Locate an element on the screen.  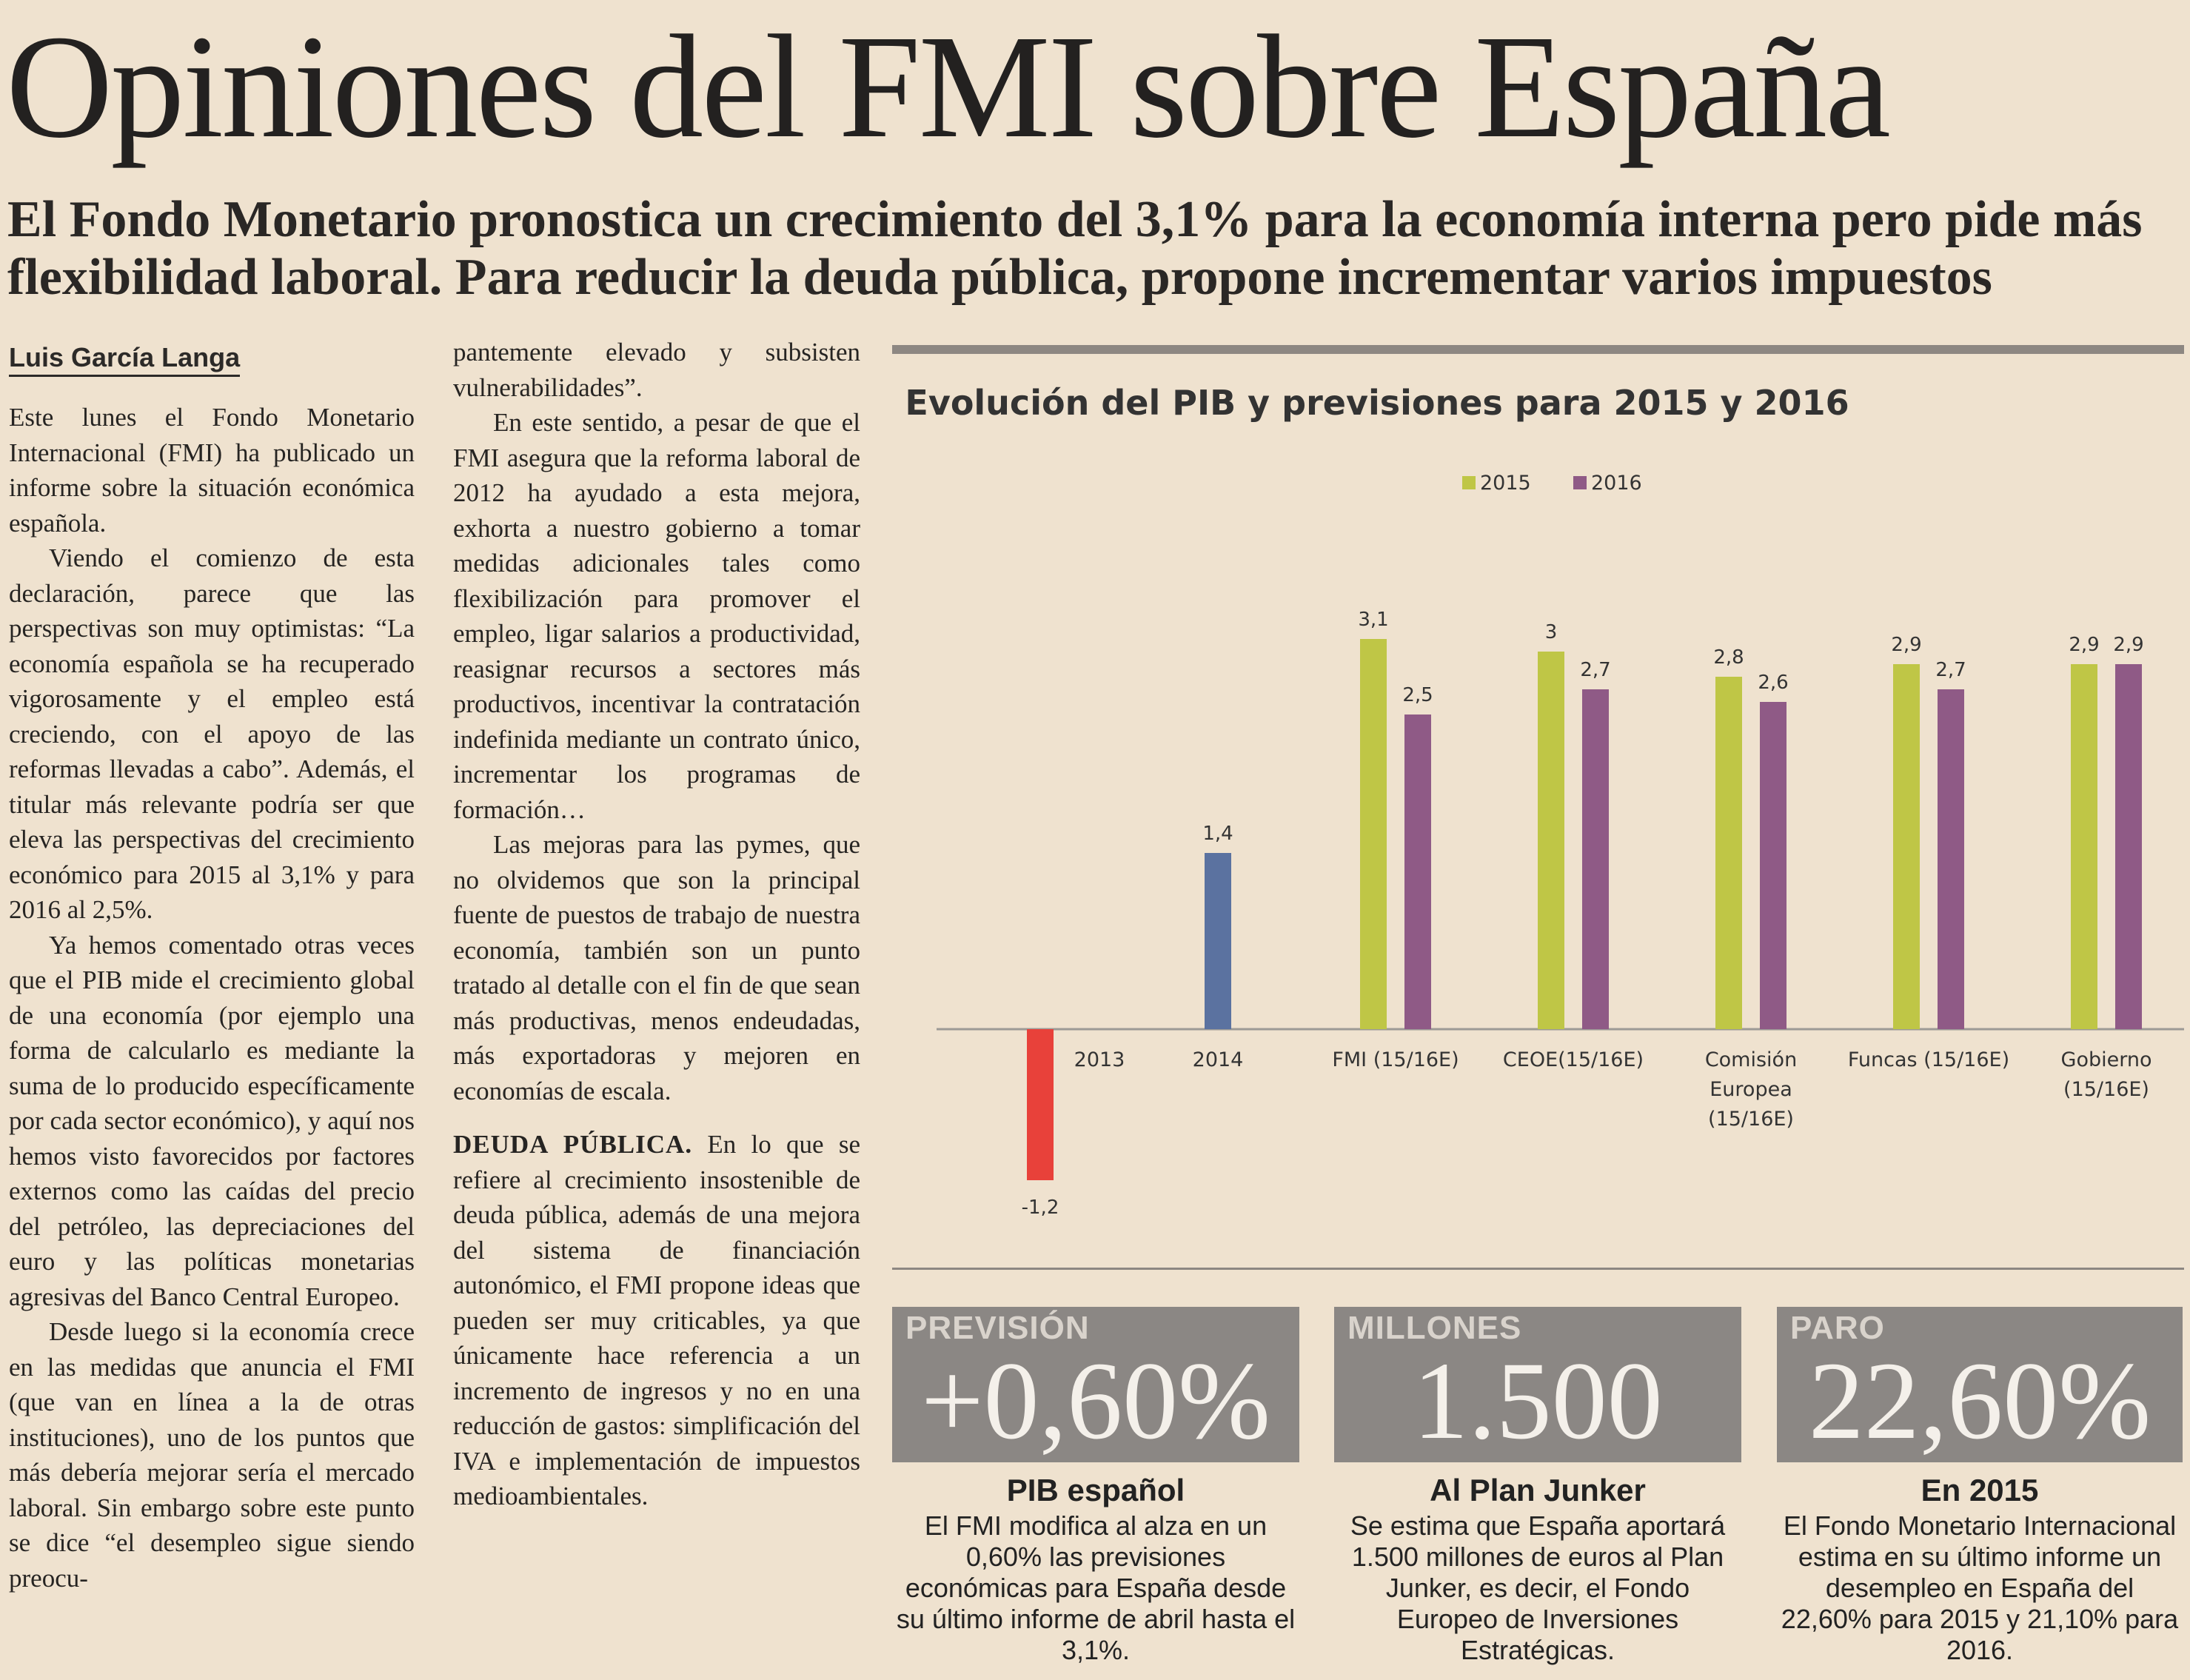
category-label-1: 2014 is located at coordinates (1218, 1059).